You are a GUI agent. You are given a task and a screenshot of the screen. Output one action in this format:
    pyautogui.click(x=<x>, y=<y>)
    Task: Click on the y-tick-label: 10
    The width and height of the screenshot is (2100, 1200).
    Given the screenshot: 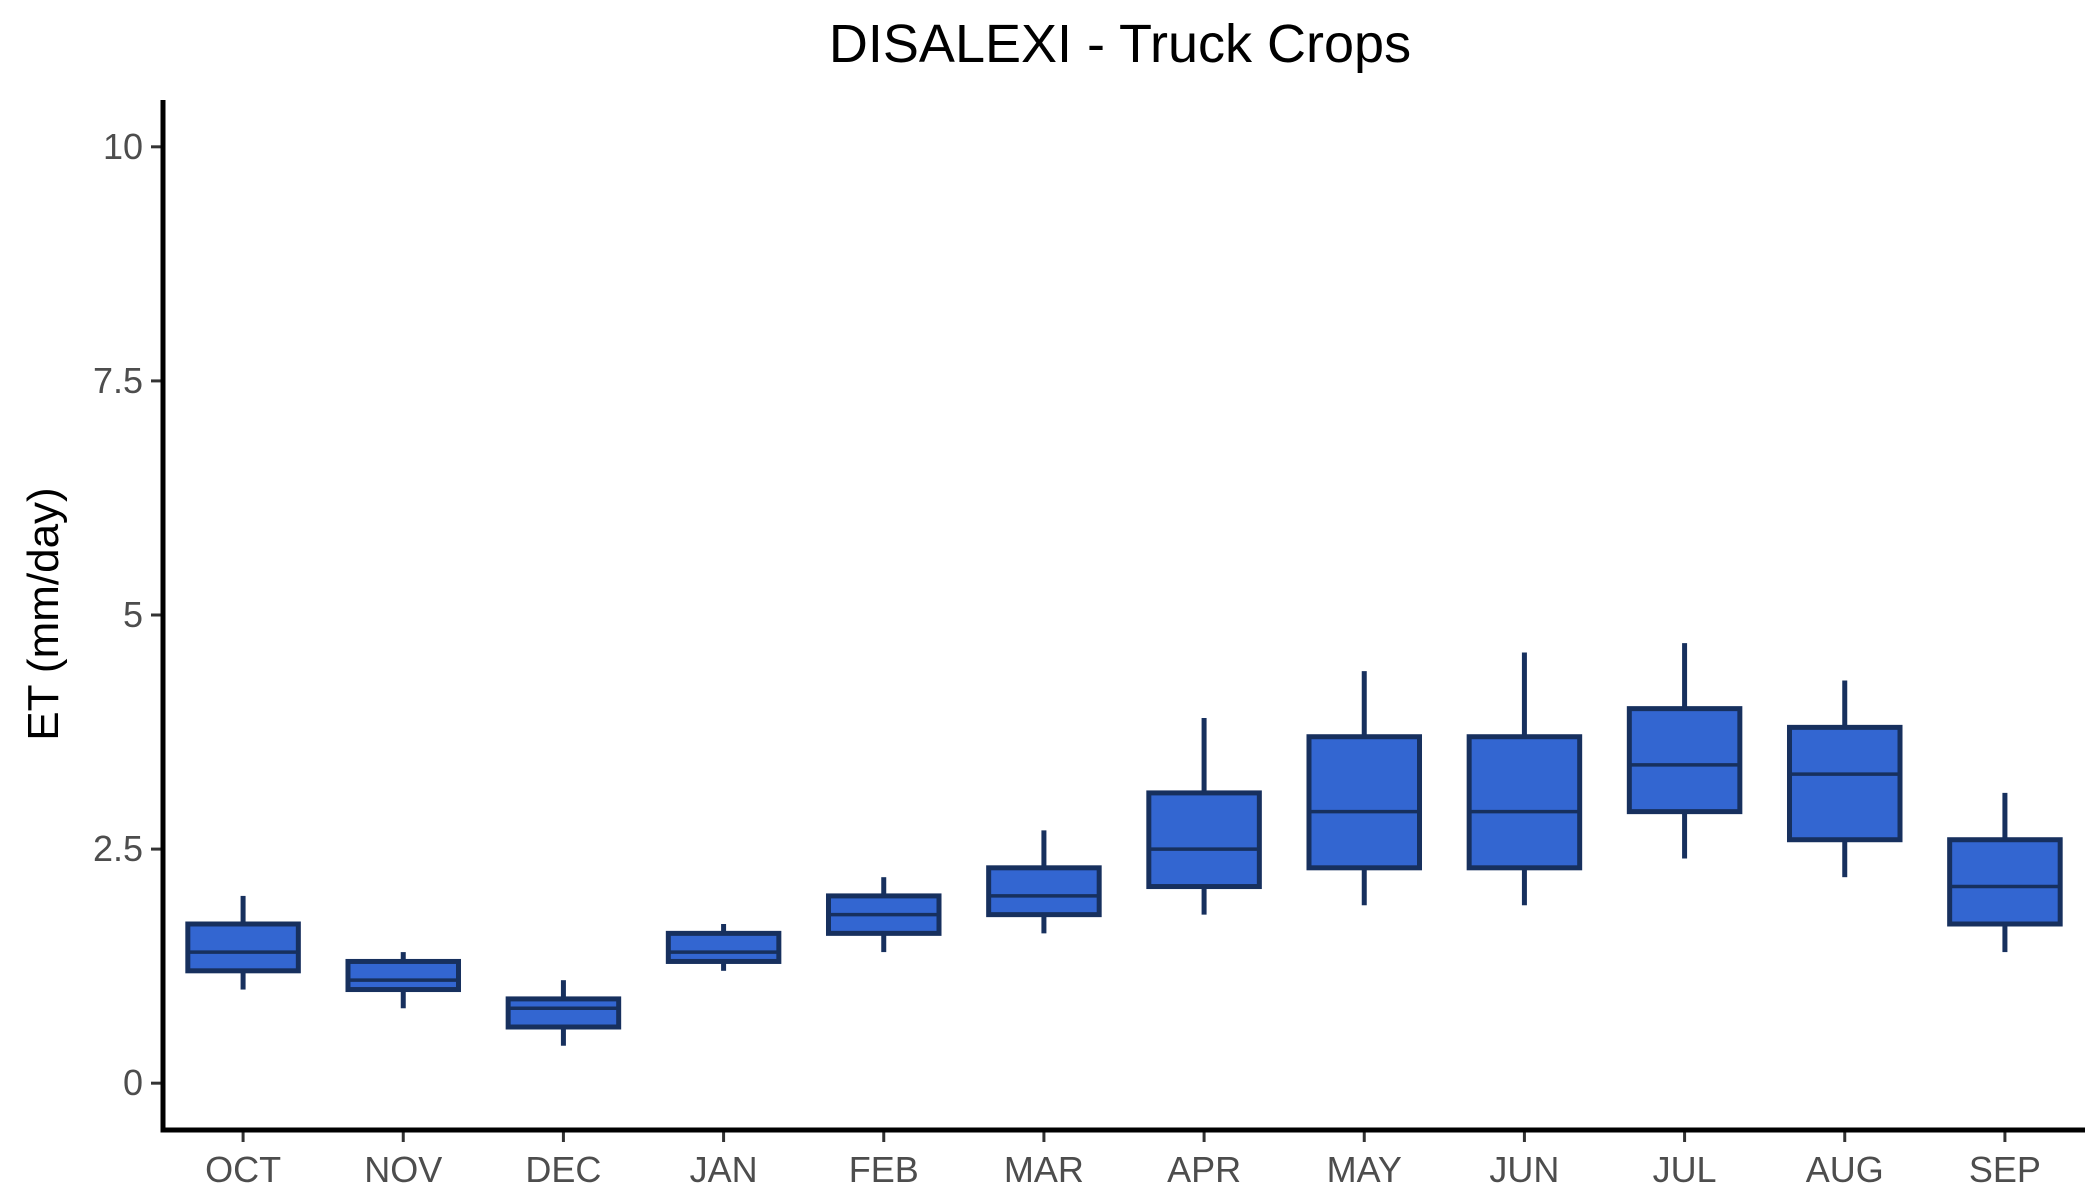 What is the action you would take?
    pyautogui.click(x=123, y=146)
    